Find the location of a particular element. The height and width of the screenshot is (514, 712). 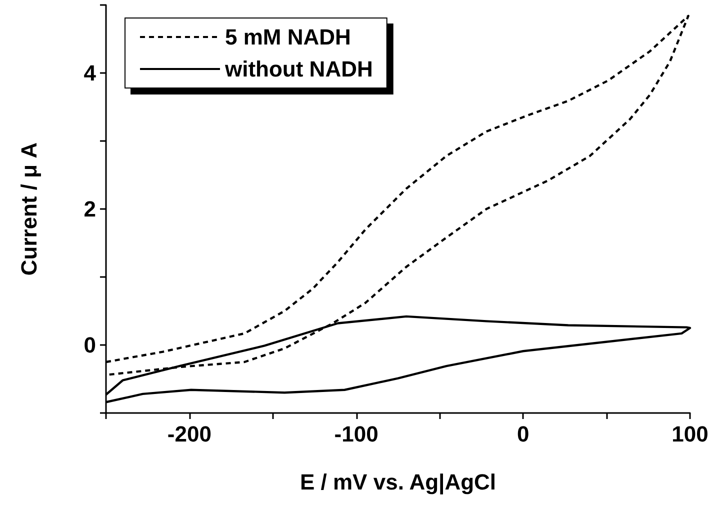

y-tick-label: 2 is located at coordinates (90, 209).